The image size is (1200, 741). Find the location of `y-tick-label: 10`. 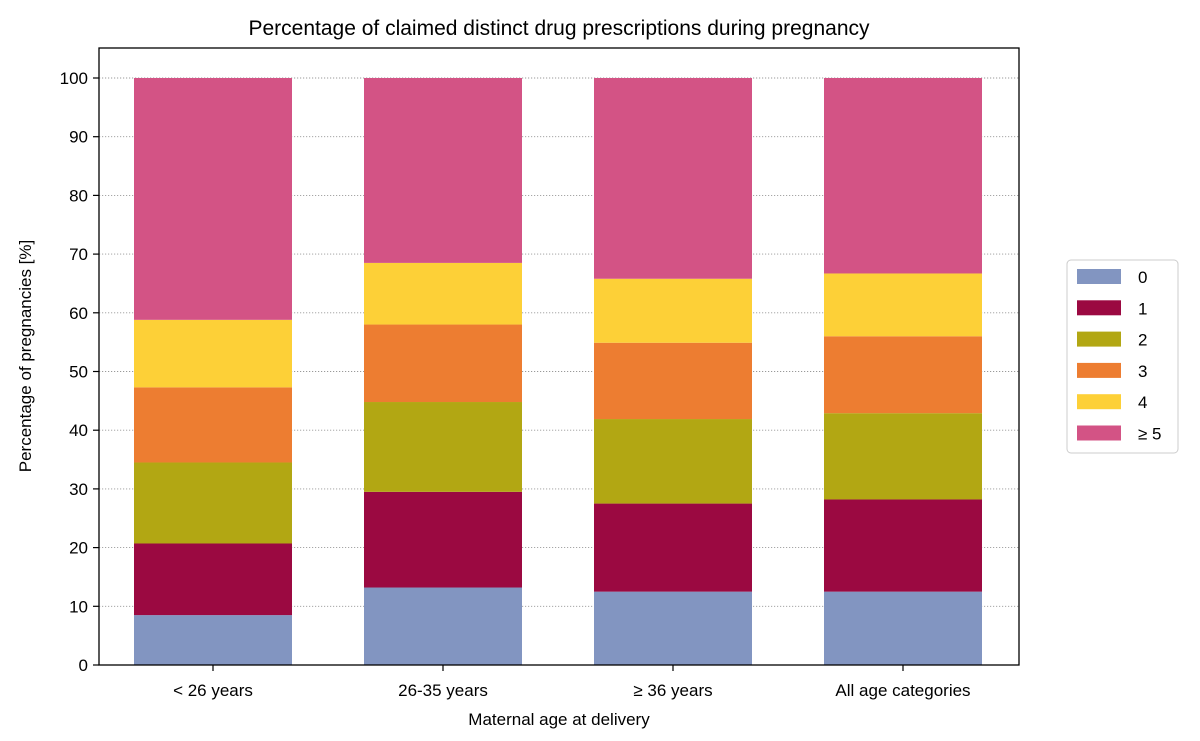

y-tick-label: 10 is located at coordinates (78, 606).